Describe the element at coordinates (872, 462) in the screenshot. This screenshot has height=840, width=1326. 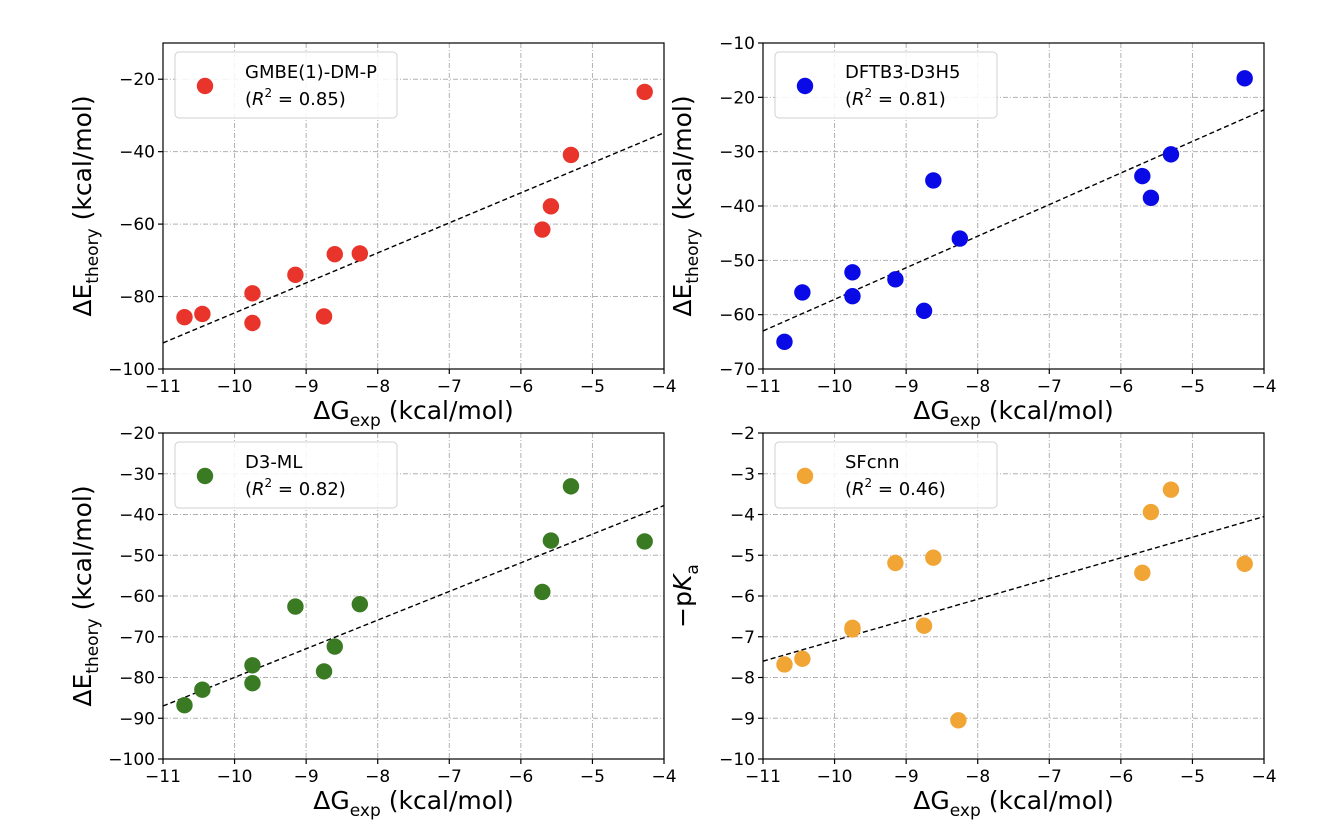
I see `legend-series-name: SFcnn` at that location.